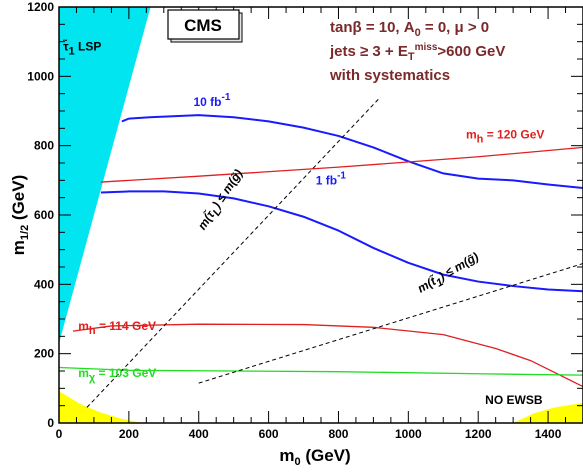  Describe the element at coordinates (409, 29) in the screenshot. I see `info-line-1: tanβ = 10, A0 = 0, μ > 0` at that location.